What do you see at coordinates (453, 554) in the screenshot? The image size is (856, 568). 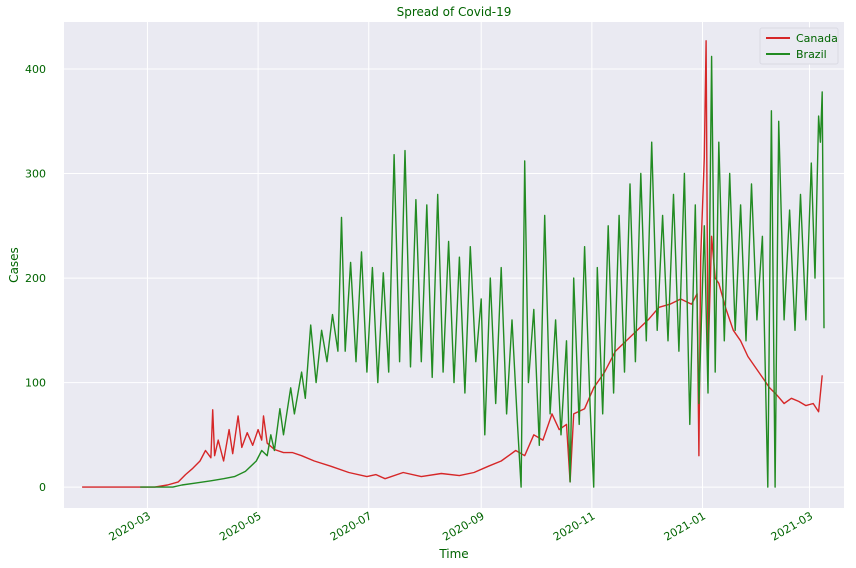 I see `x-axis-label: Time` at bounding box center [453, 554].